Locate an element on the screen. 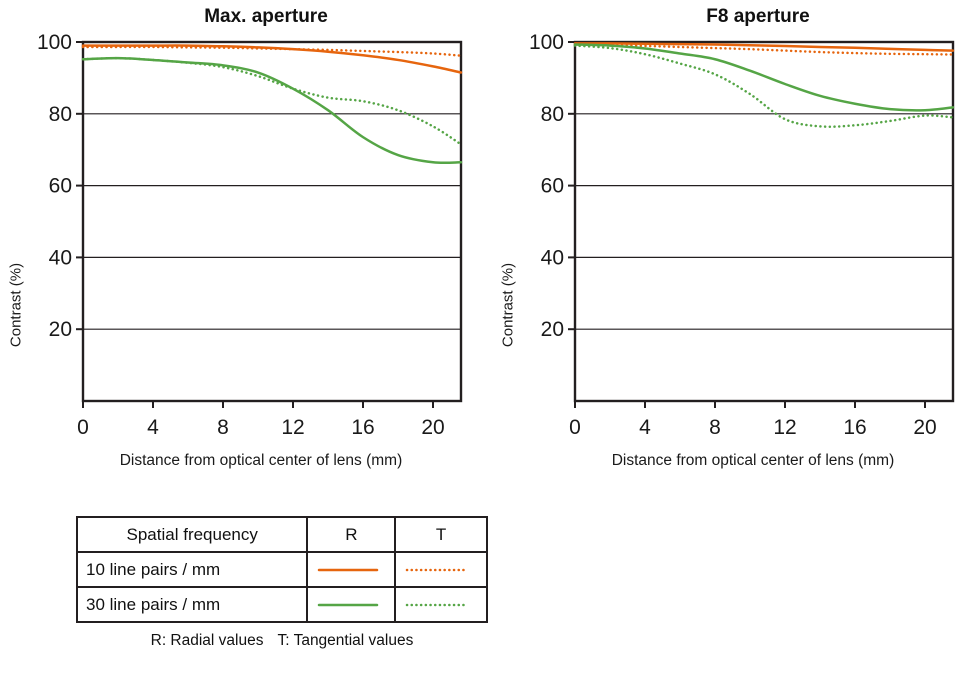  line-sample-10lp-dotted-icon is located at coordinates (436, 569).